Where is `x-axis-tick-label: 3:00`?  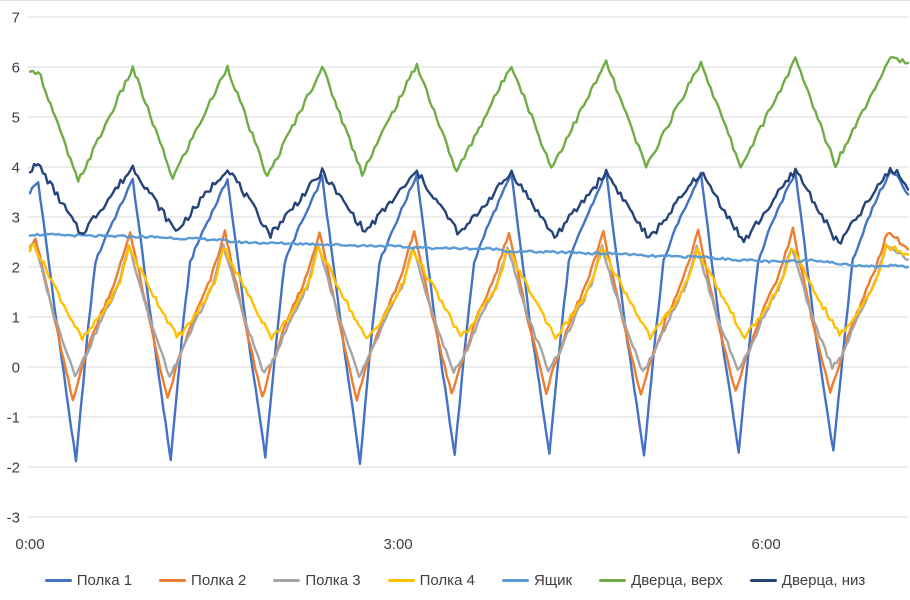
x-axis-tick-label: 3:00 is located at coordinates (397, 544).